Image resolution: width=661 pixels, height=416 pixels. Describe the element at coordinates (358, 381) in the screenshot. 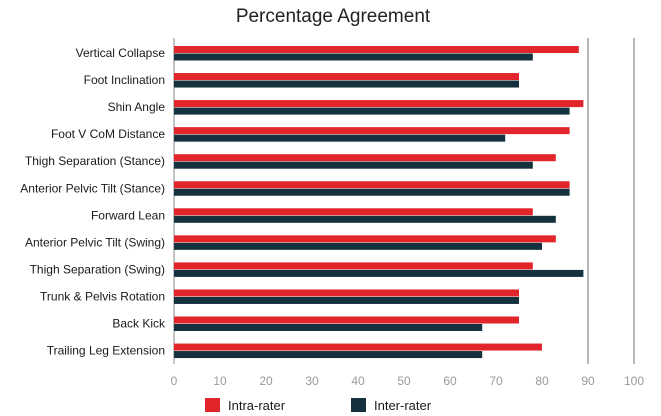

I see `x-tick-label: 40` at that location.